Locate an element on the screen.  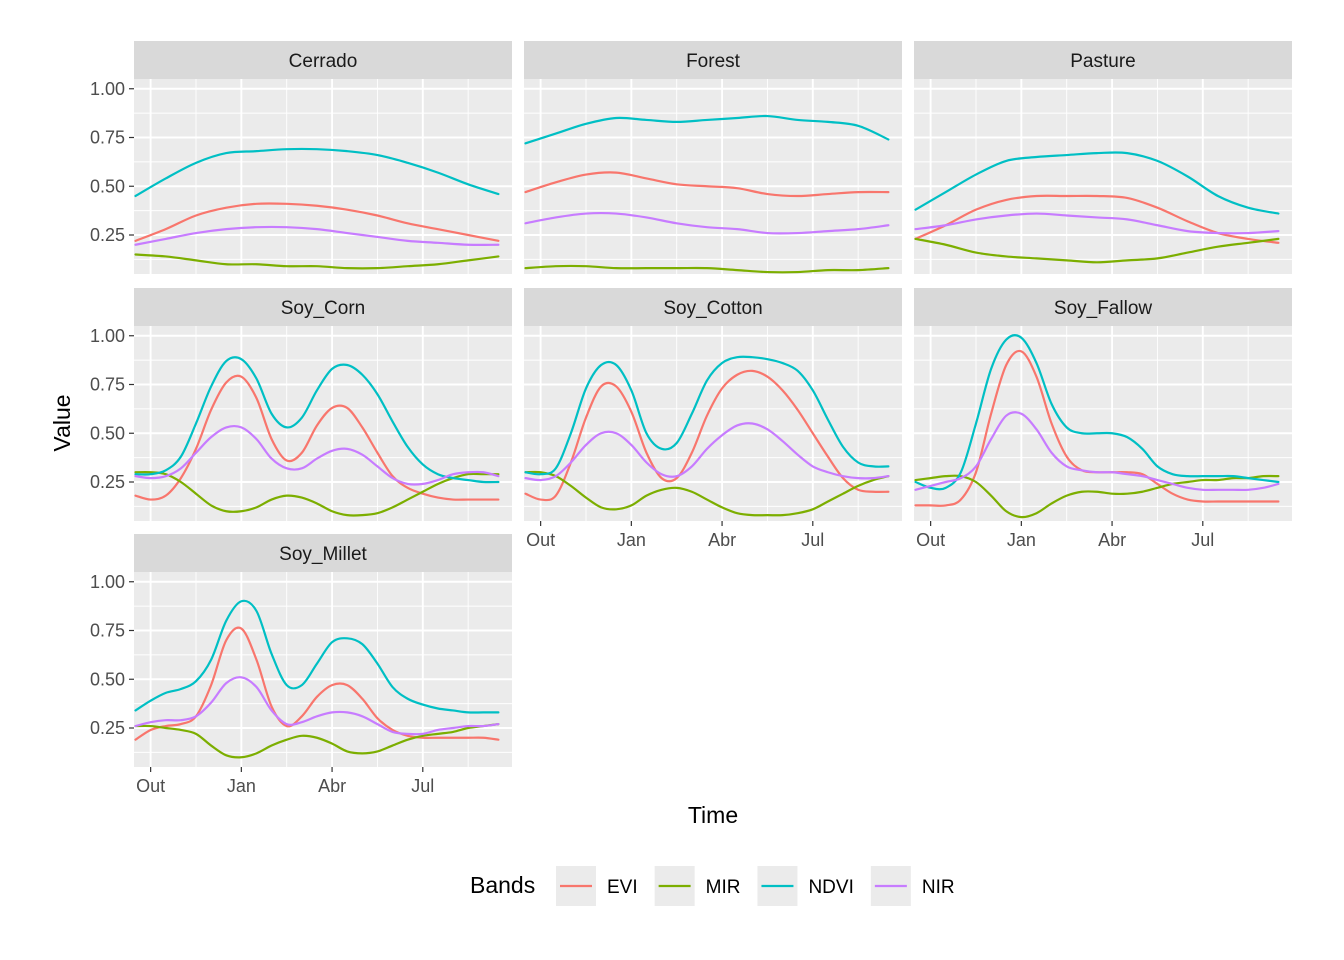
facet-strip-label: Cerrado is located at coordinates (323, 61).